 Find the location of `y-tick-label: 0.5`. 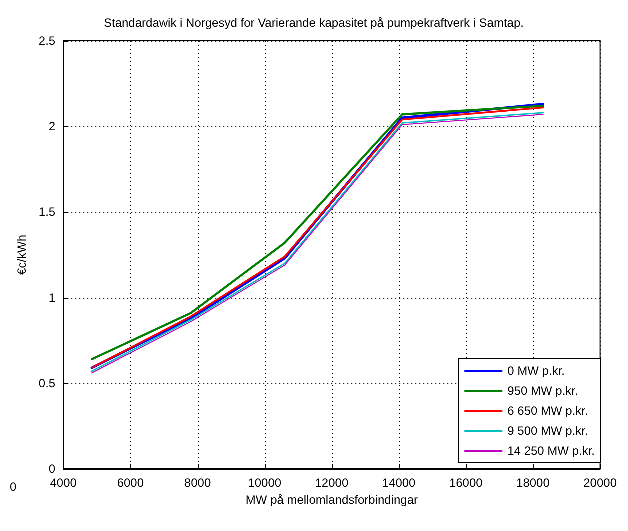

y-tick-label: 0.5 is located at coordinates (47, 383).